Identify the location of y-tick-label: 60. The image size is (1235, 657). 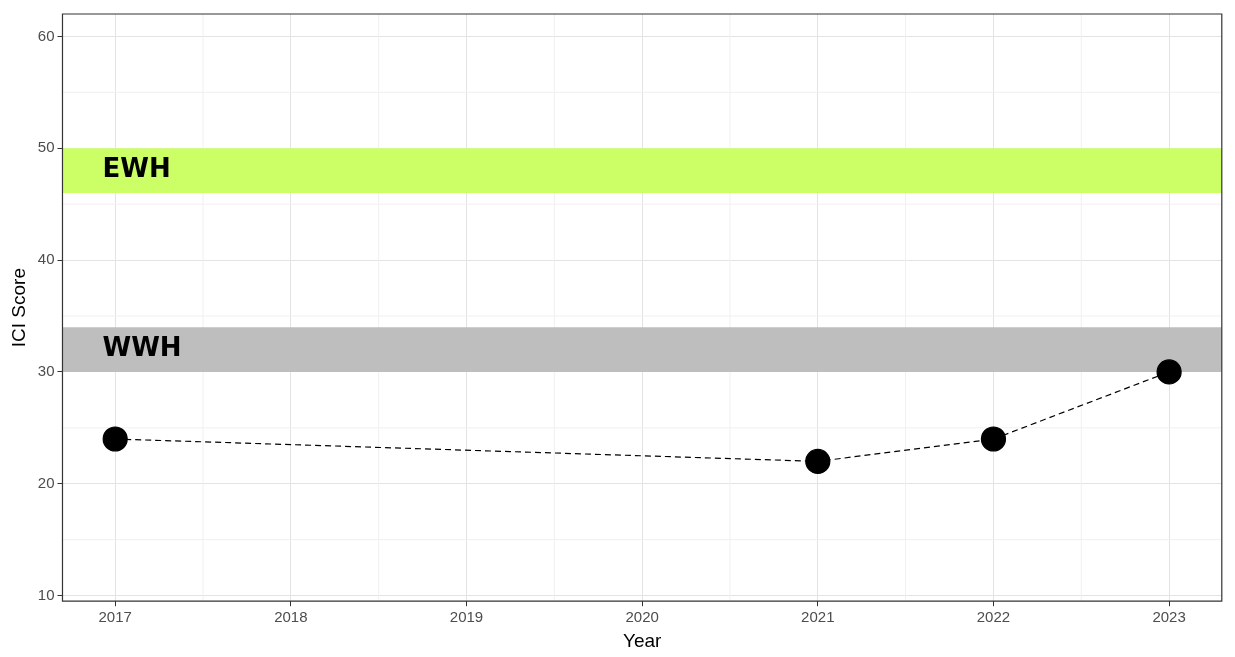
(46, 35).